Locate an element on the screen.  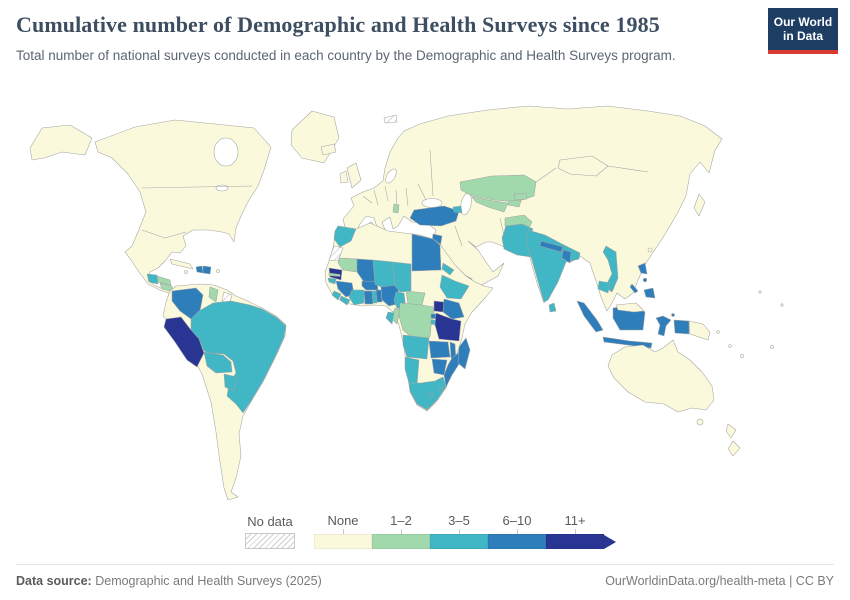
country-central-african-republic is located at coordinates (415, 298).